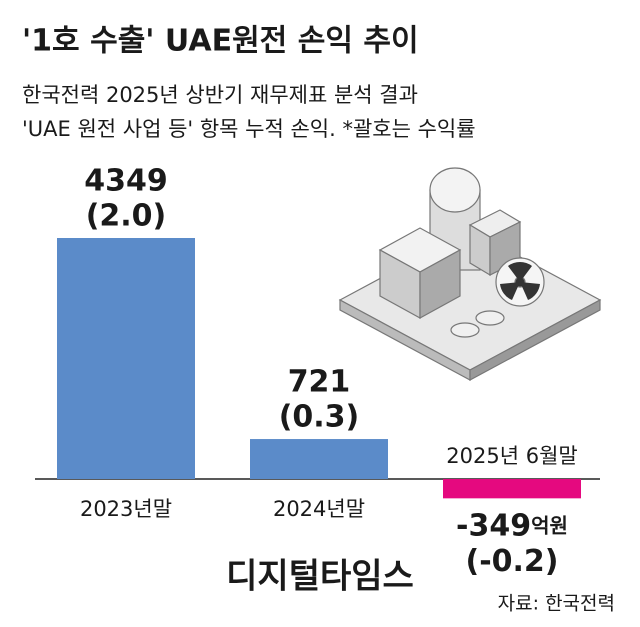  What do you see at coordinates (319, 509) in the screenshot?
I see `x-tick-label: 2024년말` at bounding box center [319, 509].